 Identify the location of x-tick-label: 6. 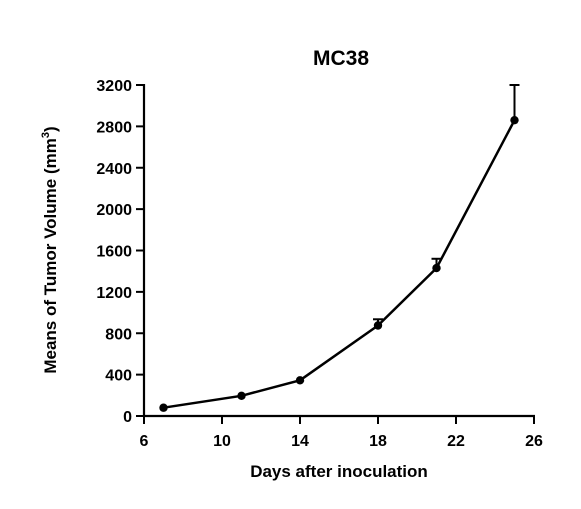
(144, 441).